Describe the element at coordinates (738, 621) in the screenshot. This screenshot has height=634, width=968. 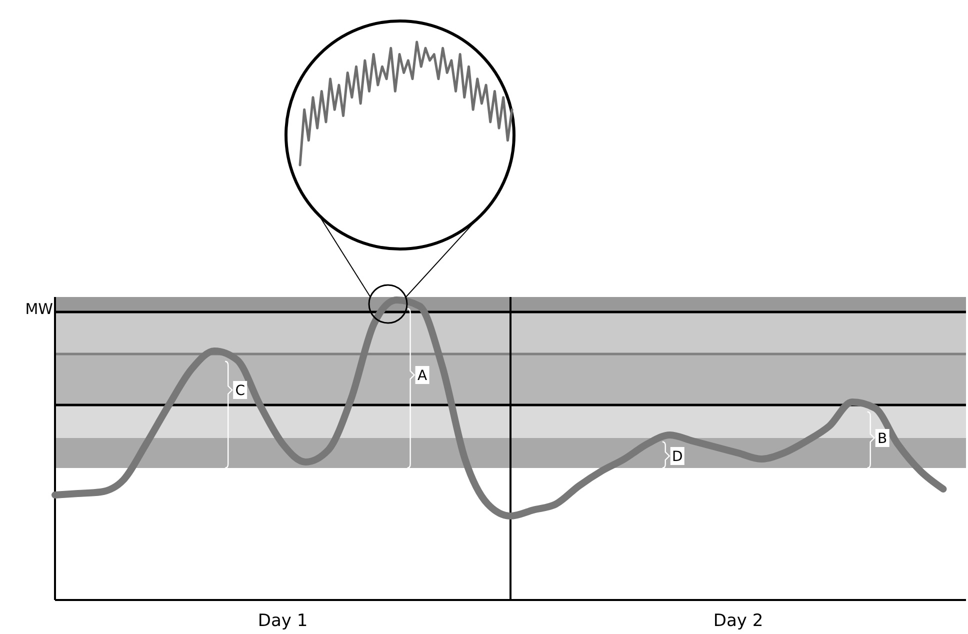
I see `x-tick-label: Day 2` at that location.